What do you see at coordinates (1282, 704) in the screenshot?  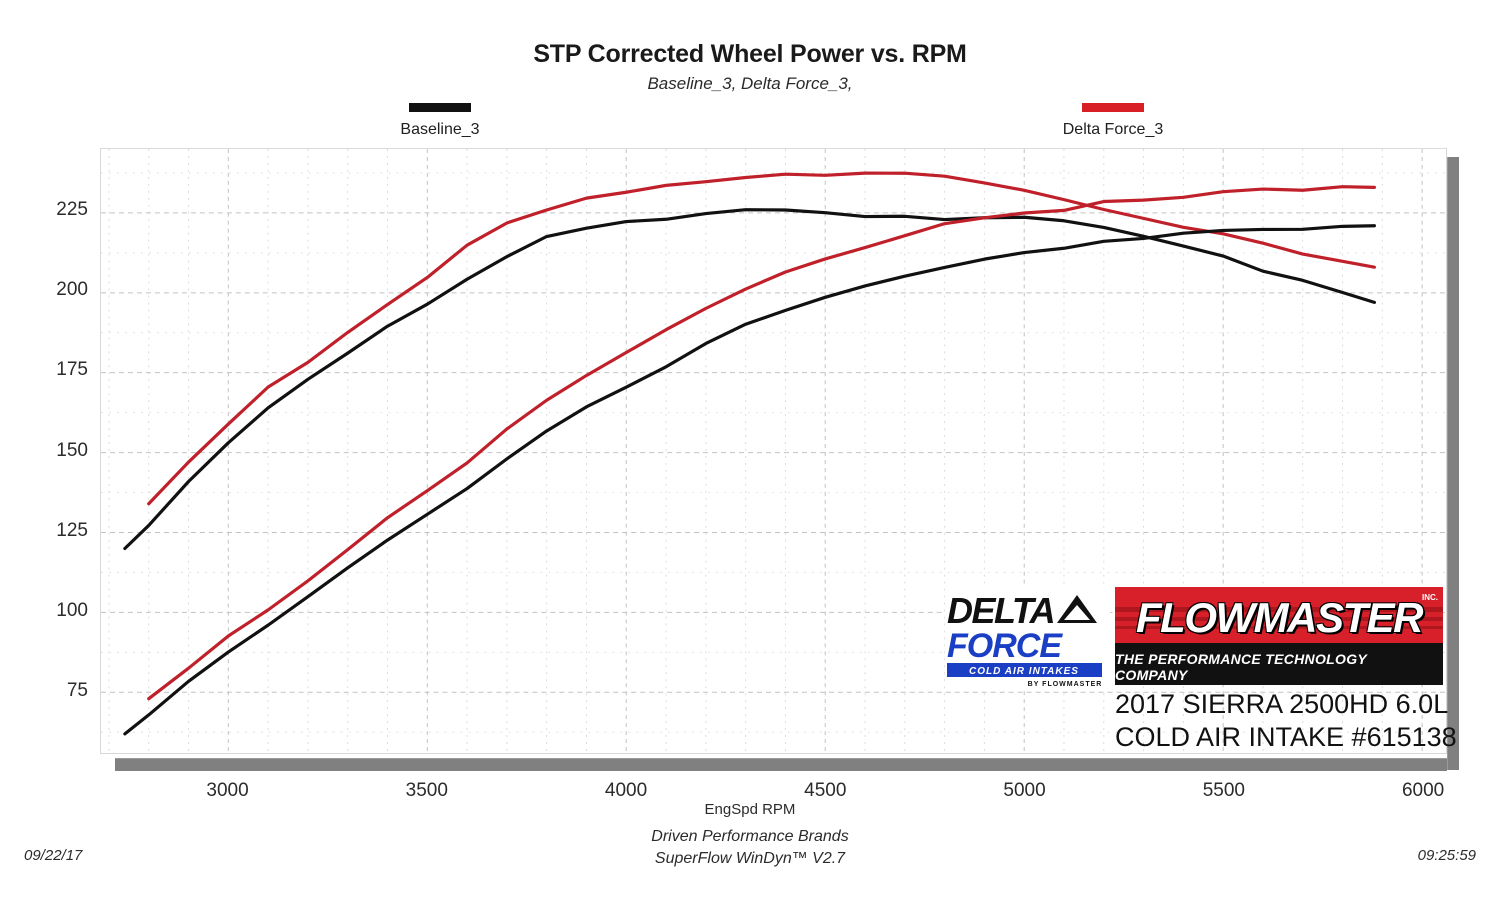 I see `vehicle-description-line-1: 2017 SIERRA 2500HD 6.0L` at bounding box center [1282, 704].